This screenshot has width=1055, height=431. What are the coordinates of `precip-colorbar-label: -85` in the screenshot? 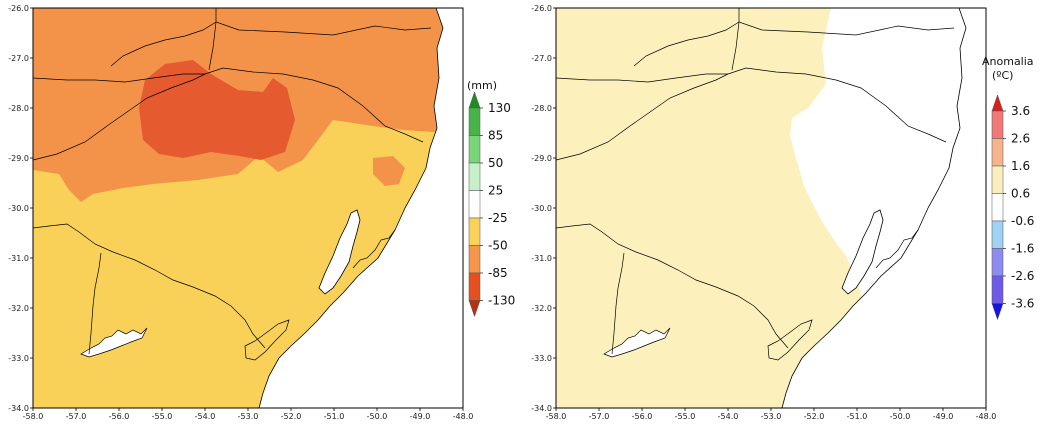 It's located at (498, 273).